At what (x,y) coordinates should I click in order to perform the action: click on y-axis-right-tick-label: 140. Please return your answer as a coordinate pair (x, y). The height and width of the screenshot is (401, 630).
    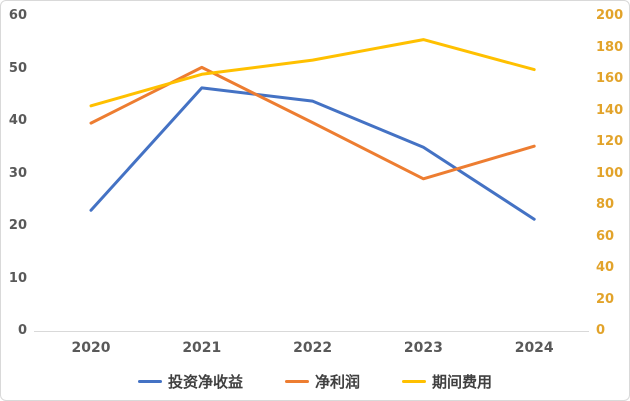
    Looking at the image, I should click on (610, 110).